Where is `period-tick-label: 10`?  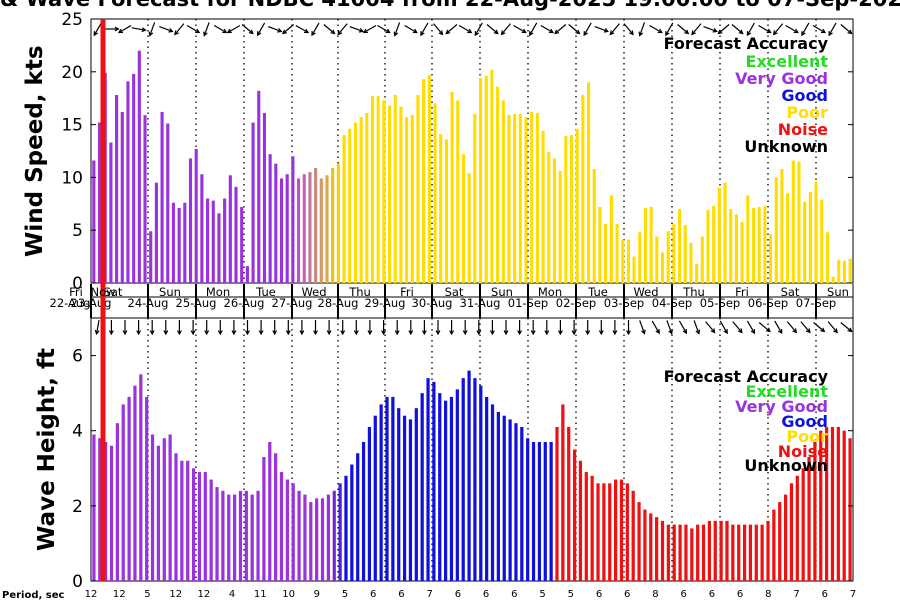
period-tick-label: 10 is located at coordinates (288, 594).